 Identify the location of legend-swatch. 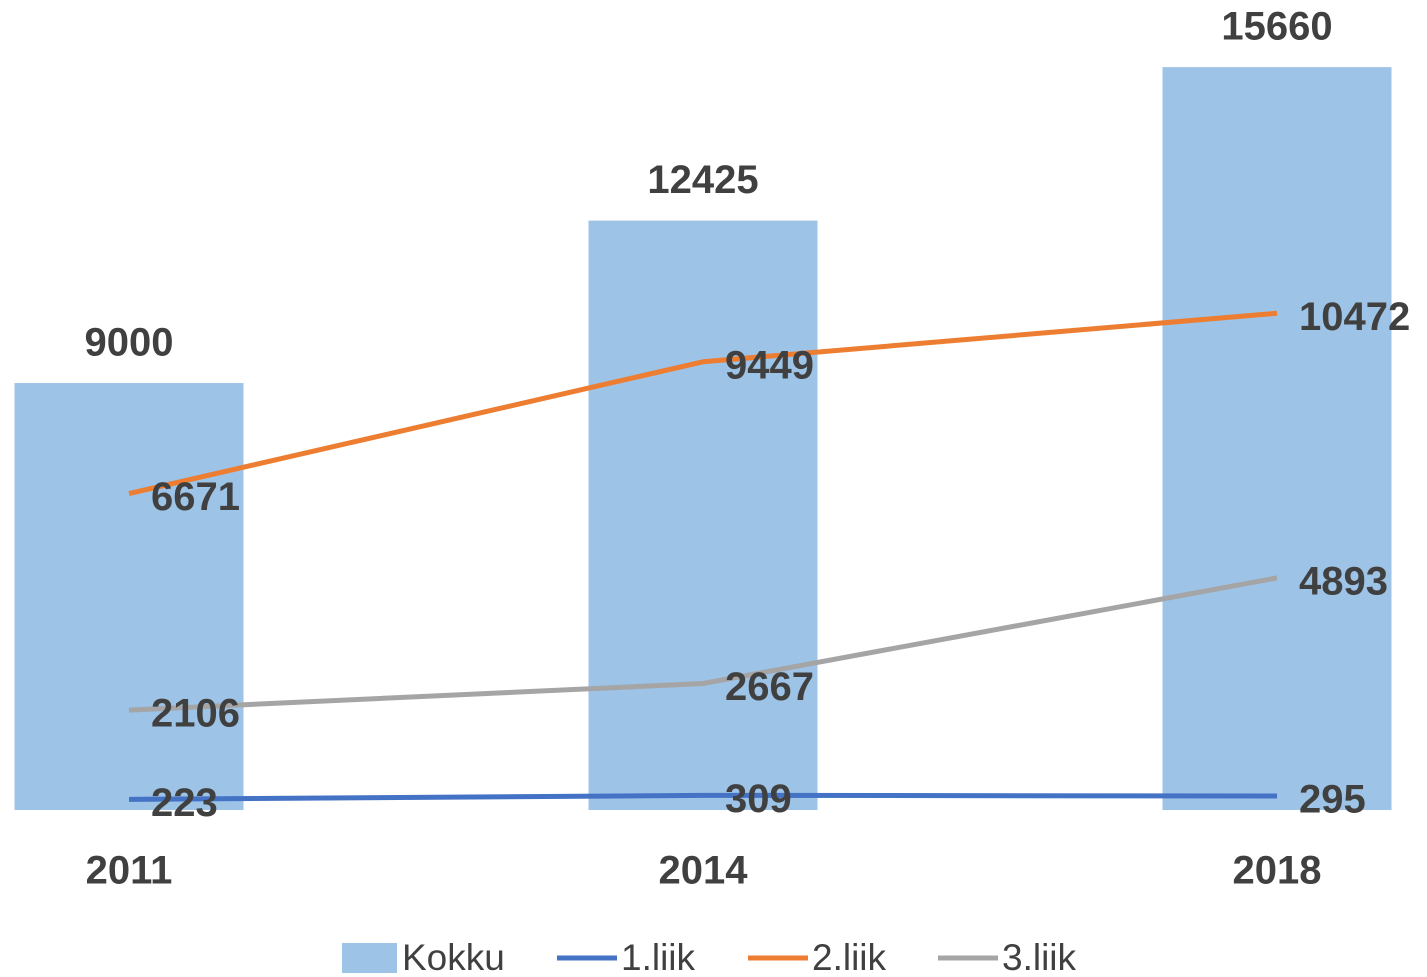
(369, 958).